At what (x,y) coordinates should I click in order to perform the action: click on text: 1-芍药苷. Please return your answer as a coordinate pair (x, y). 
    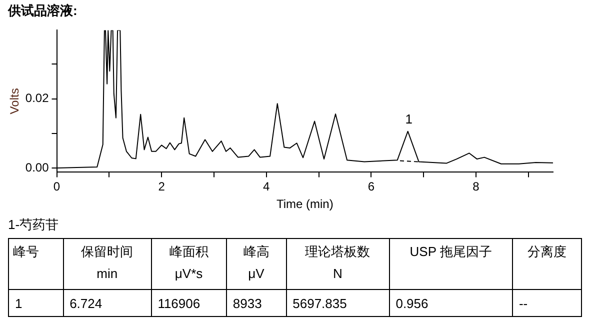
    Looking at the image, I should click on (34, 225).